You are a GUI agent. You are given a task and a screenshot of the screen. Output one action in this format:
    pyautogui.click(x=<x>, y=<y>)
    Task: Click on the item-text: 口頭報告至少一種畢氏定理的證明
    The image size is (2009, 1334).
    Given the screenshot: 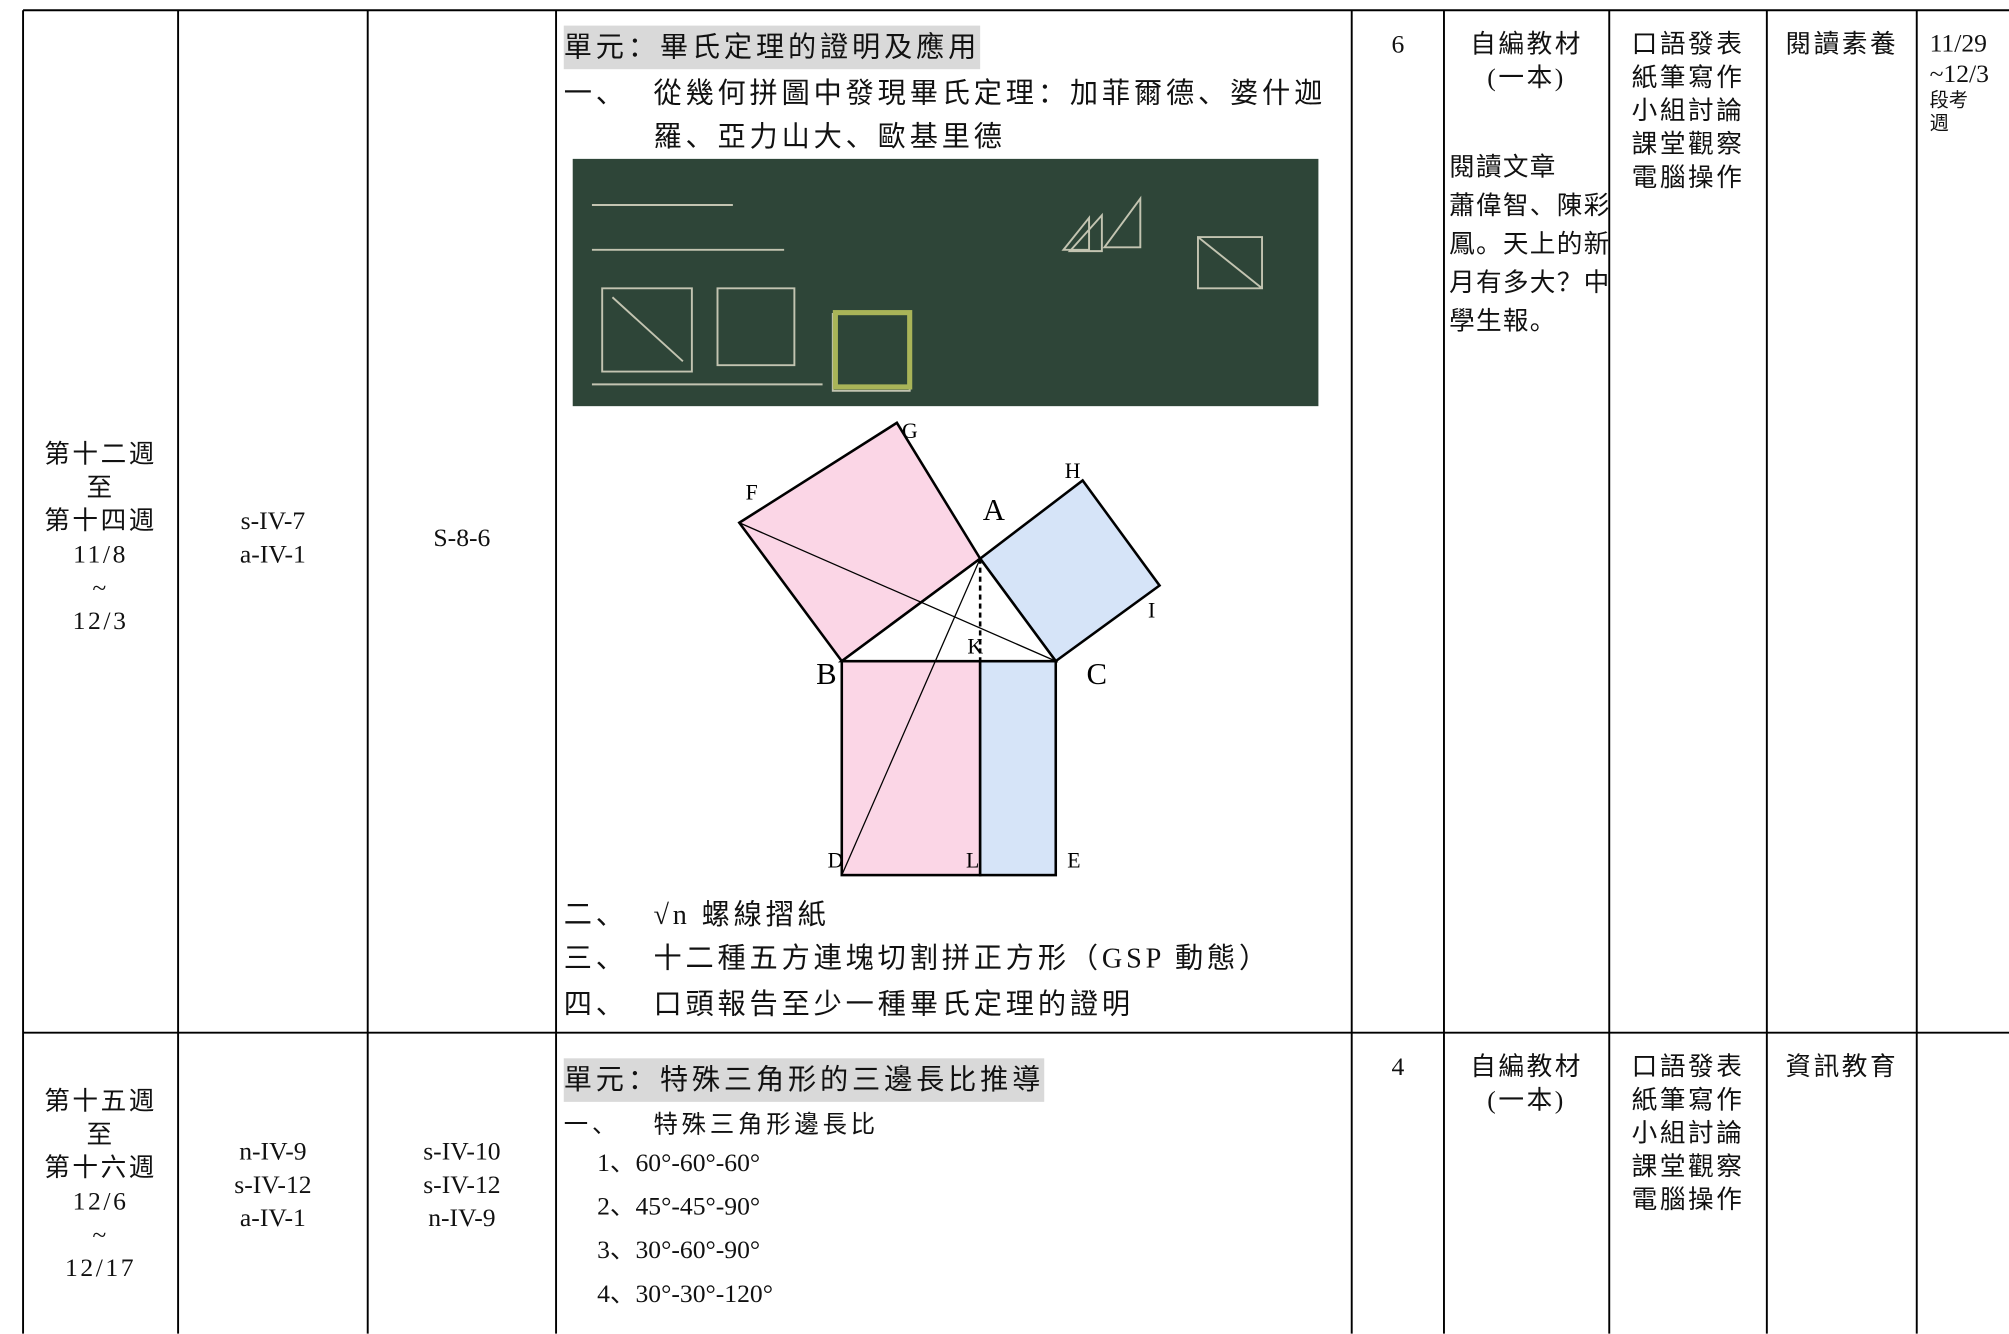 What is the action you would take?
    pyautogui.click(x=893, y=1003)
    